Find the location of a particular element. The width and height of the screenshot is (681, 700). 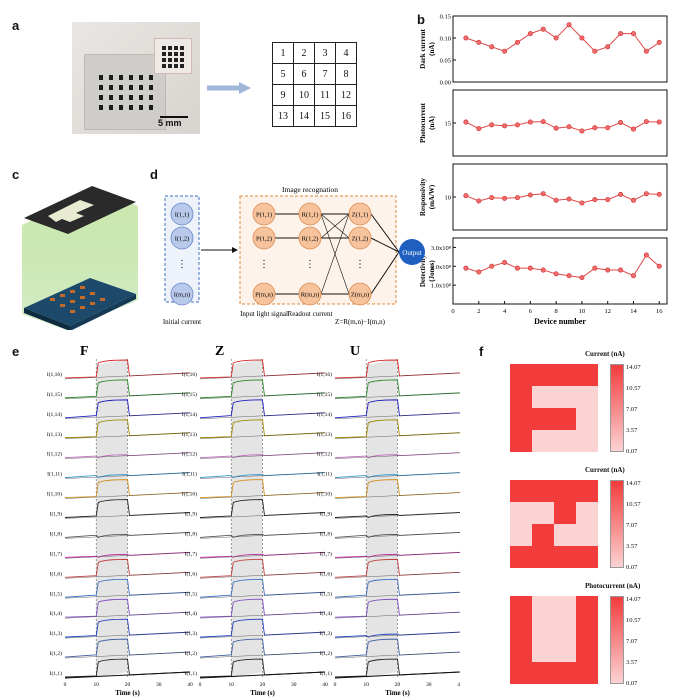

grid-cell: 2 is located at coordinates (304, 53).